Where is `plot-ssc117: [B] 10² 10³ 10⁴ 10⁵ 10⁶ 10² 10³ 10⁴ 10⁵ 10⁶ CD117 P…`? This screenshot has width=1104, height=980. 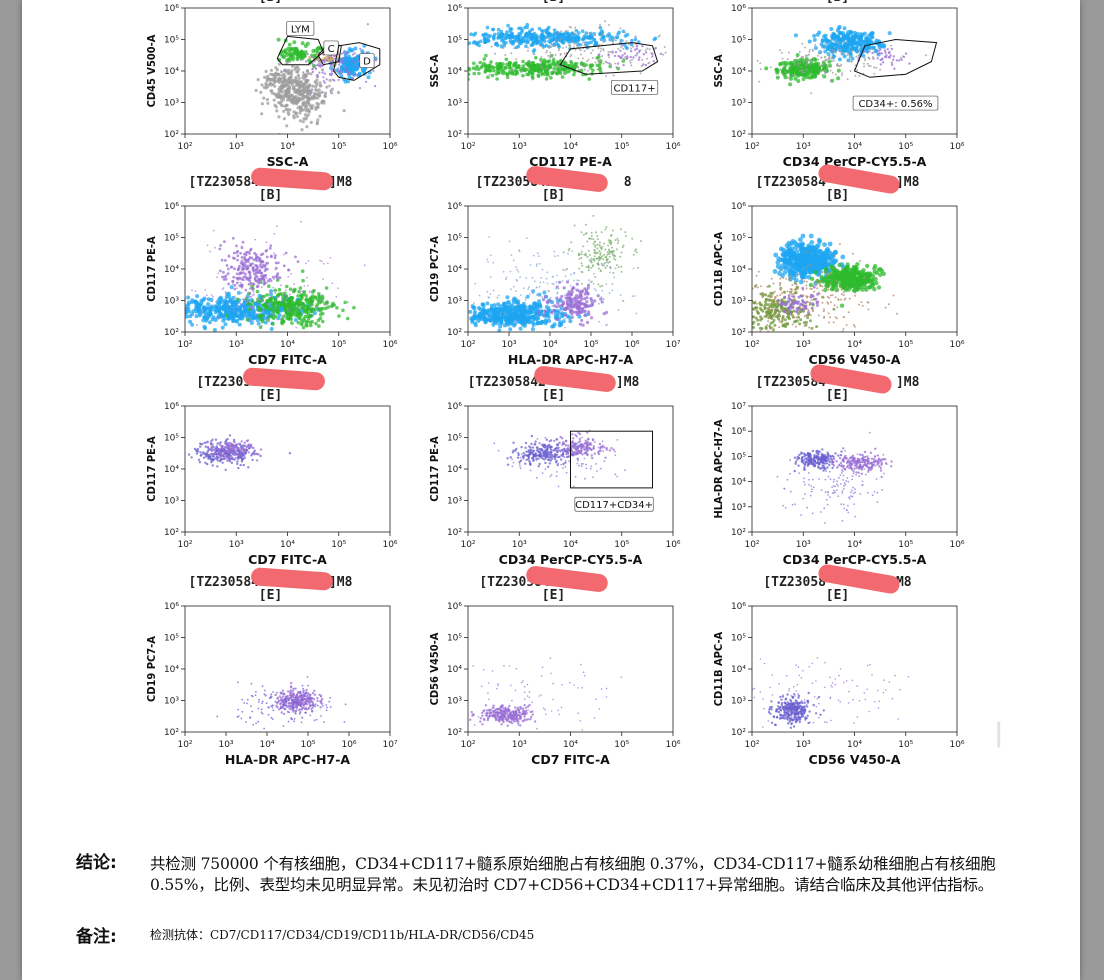
plot-ssc117: [B] 10² 10³ 10⁴ 10⁵ 10⁶ 10² 10³ 10⁴ 10⁵ 10⁶ CD117 P… is located at coordinates (553, 100).